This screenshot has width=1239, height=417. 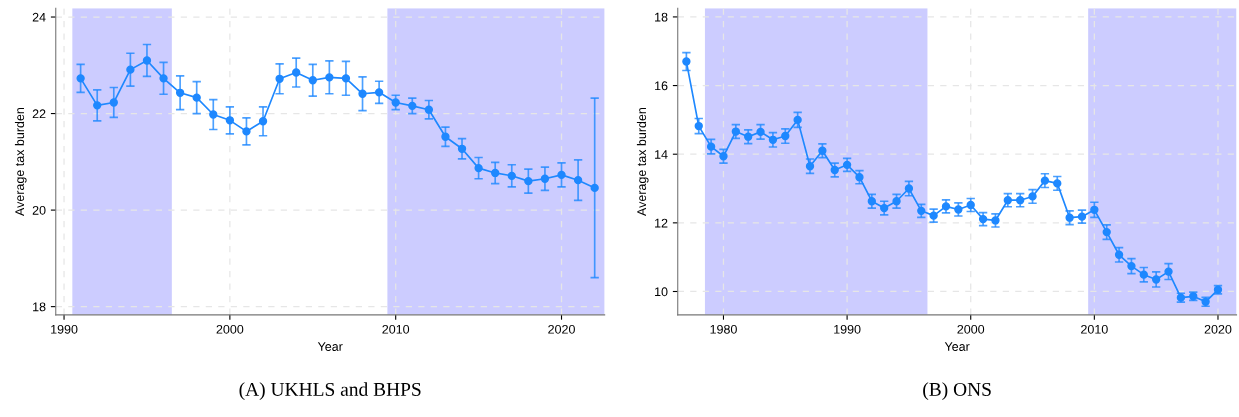 What do you see at coordinates (39, 114) in the screenshot?
I see `y-tick-label: 22` at bounding box center [39, 114].